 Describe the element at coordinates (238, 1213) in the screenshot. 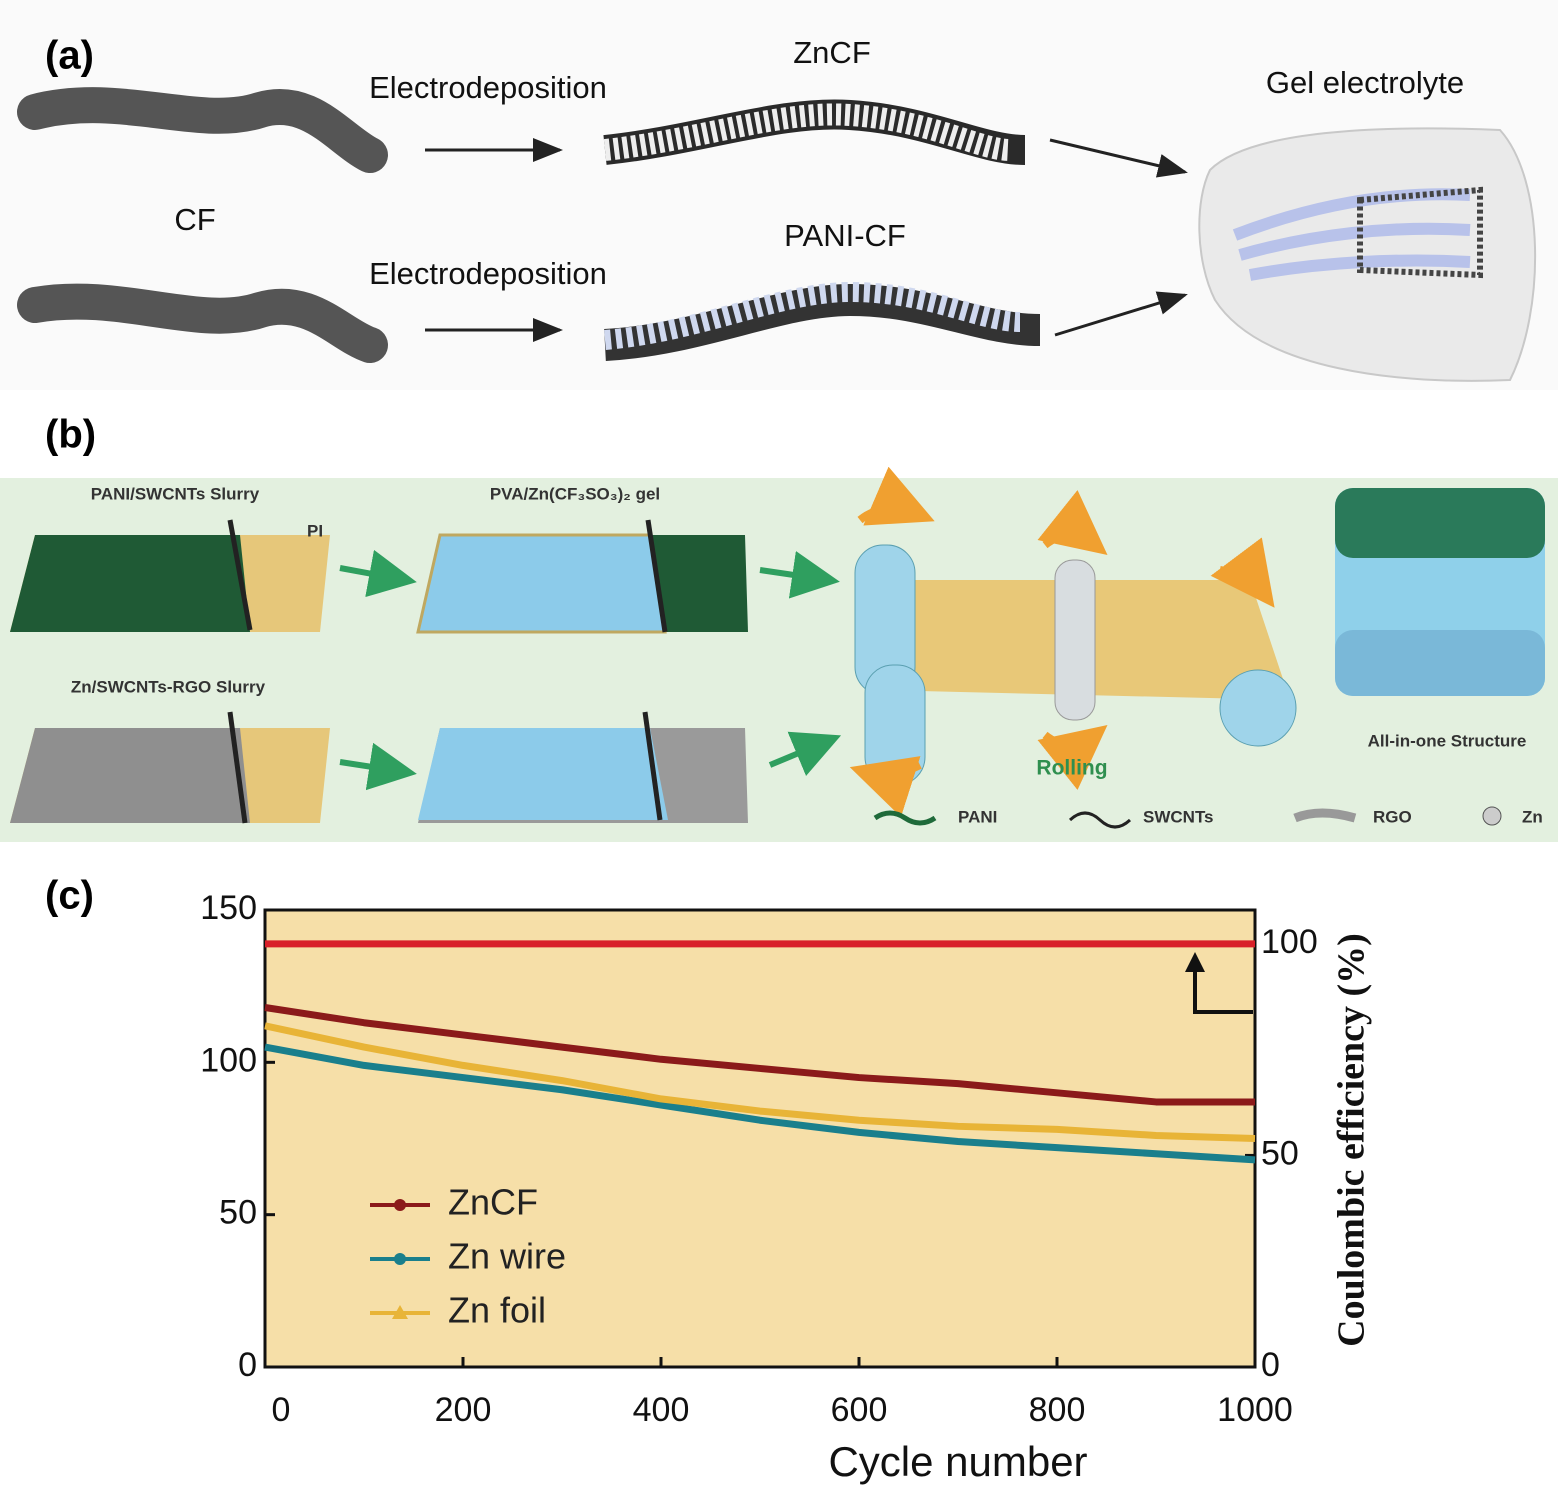

I see `y-tick-label: 50` at that location.